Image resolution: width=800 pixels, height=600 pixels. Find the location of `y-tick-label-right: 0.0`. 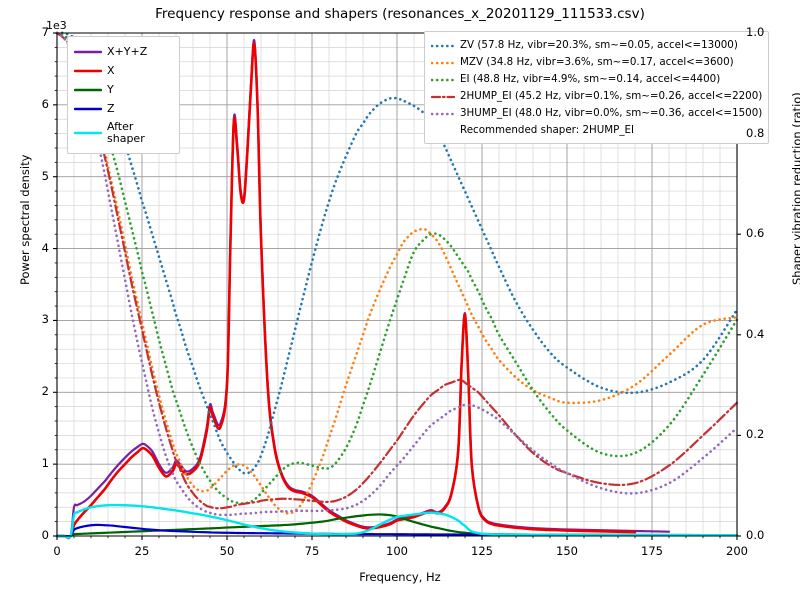

y-tick-label-right: 0.0 is located at coordinates (755, 535).